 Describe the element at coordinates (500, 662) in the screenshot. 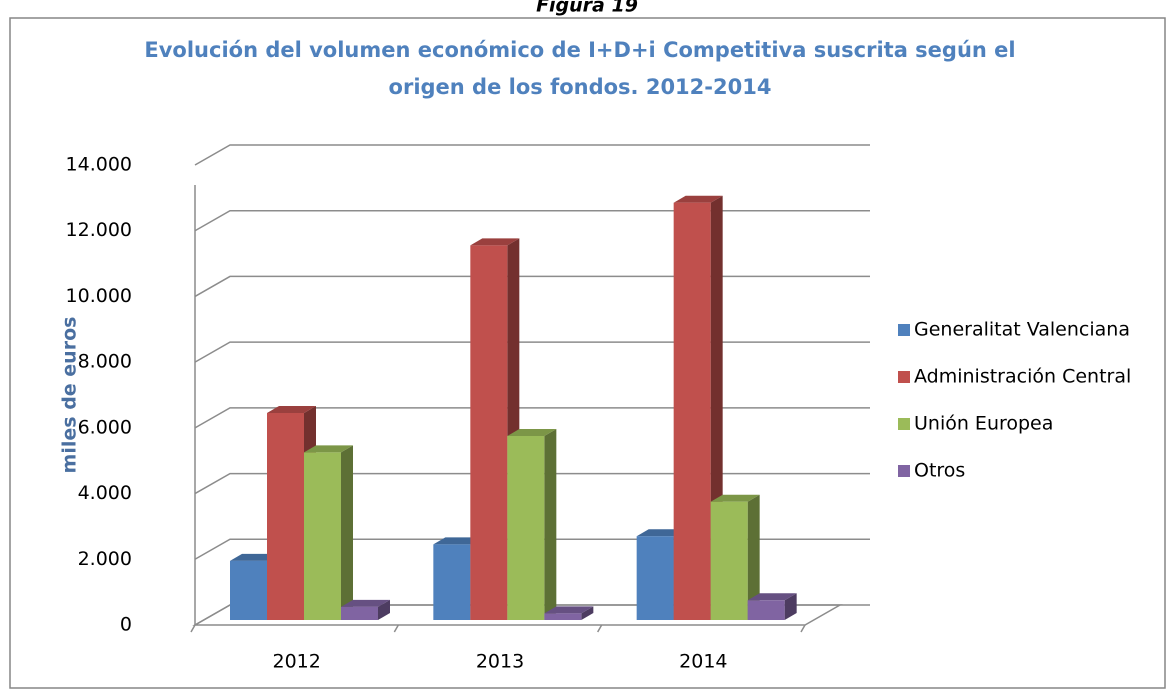

I see `x-tick-label: 2013` at that location.